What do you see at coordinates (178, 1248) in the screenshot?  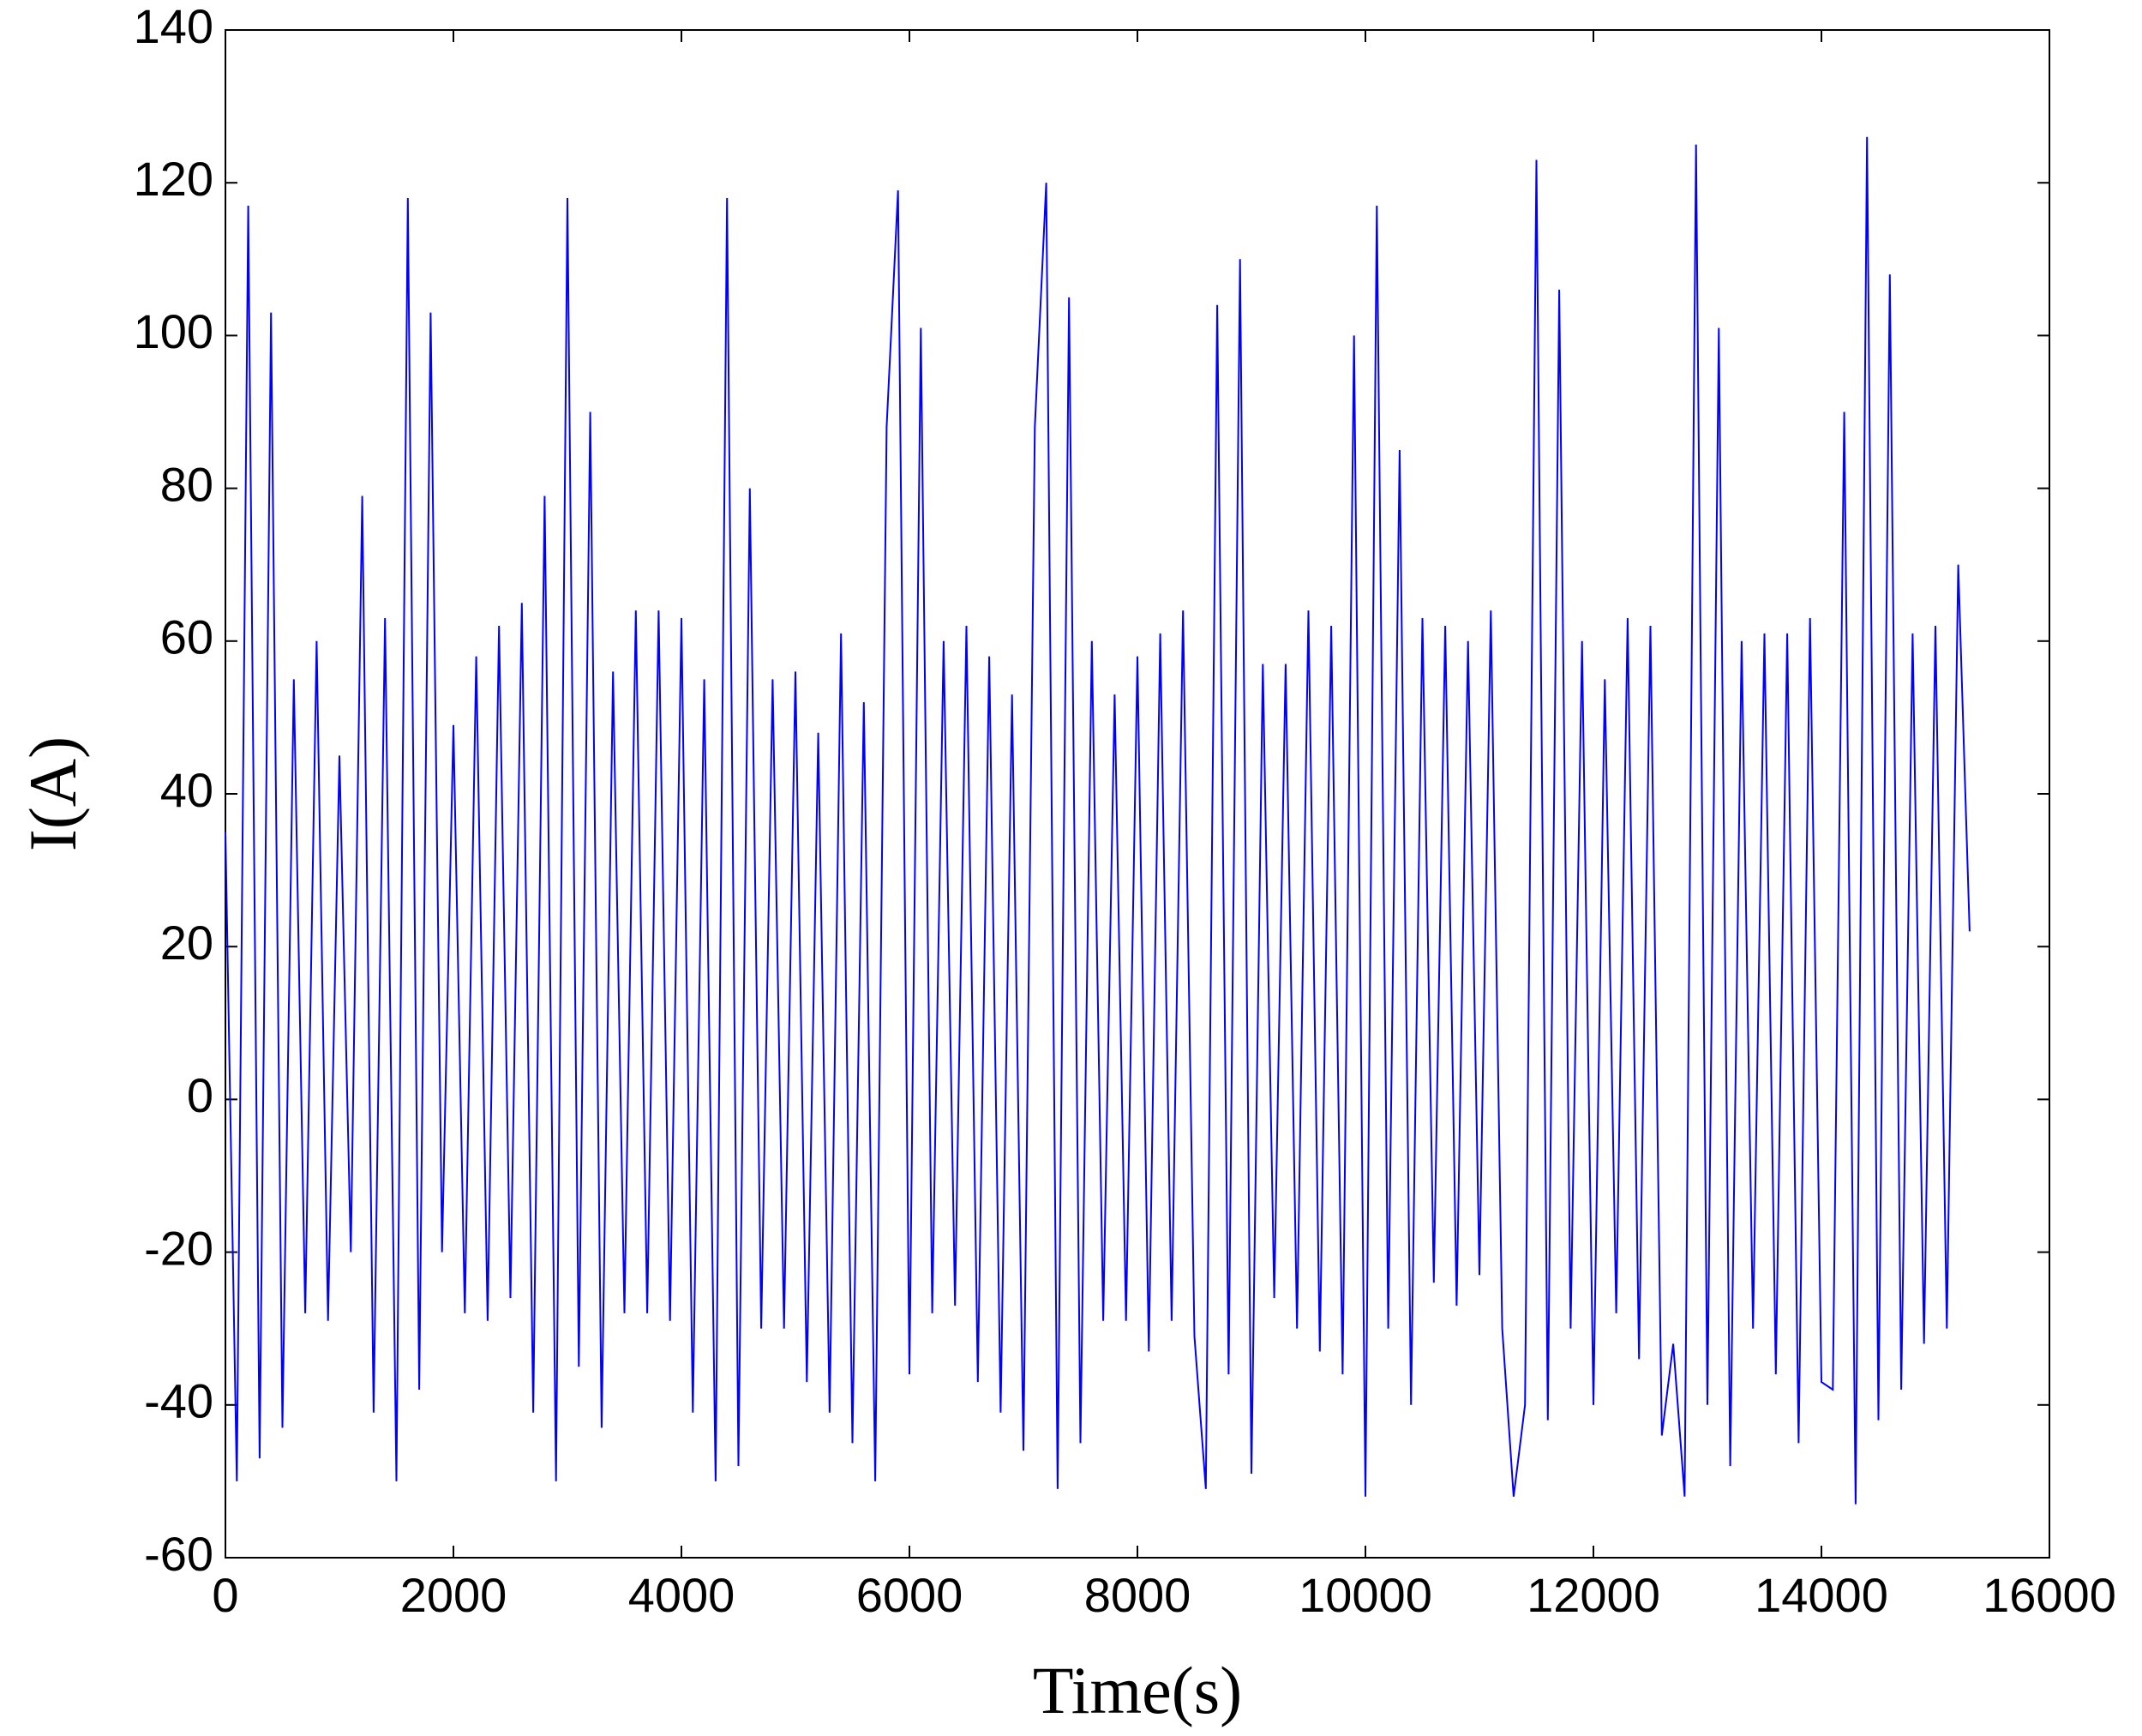 I see `y-tick-label: -20` at bounding box center [178, 1248].